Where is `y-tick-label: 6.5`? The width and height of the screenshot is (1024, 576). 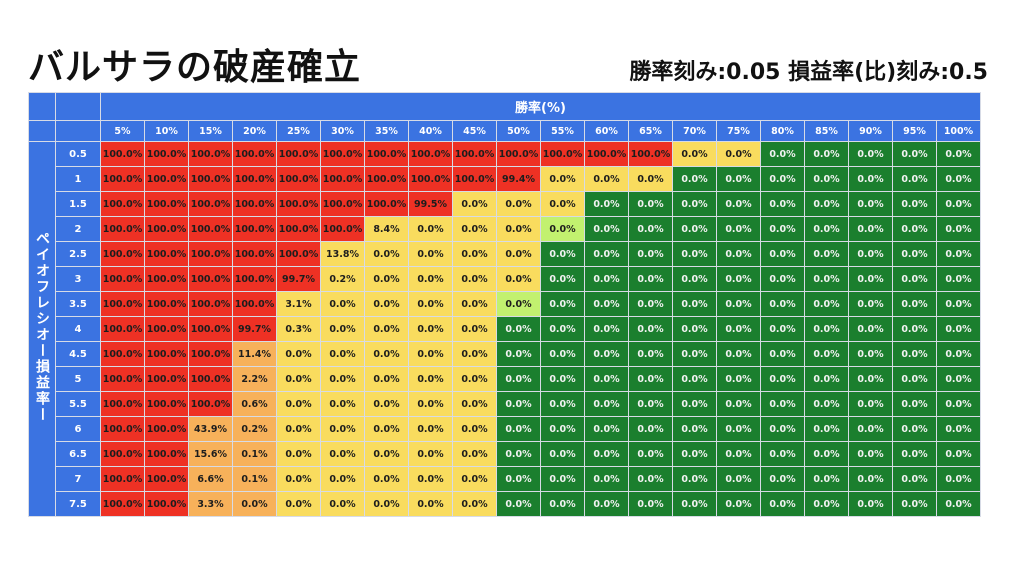
y-tick-label: 6.5 is located at coordinates (78, 454).